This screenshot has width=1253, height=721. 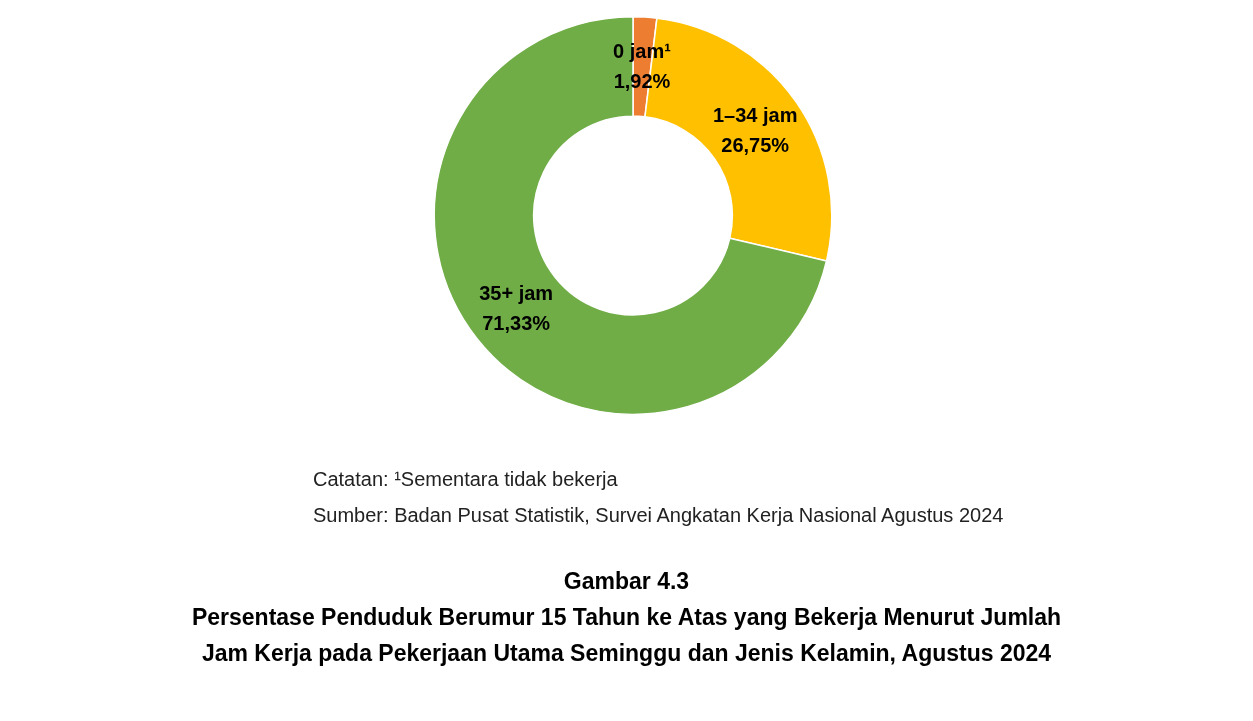 I want to click on slice-label: 35+ jam, so click(x=516, y=292).